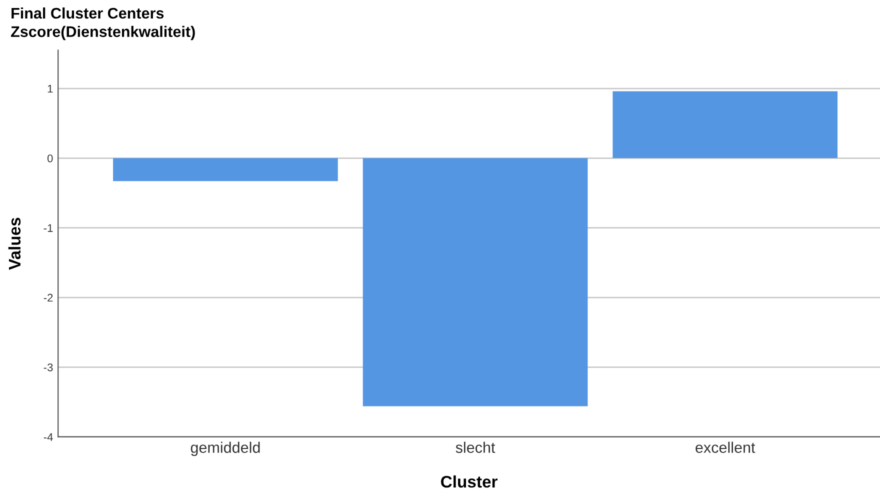 Image resolution: width=880 pixels, height=497 pixels. I want to click on x-axis-title: Cluster, so click(469, 481).